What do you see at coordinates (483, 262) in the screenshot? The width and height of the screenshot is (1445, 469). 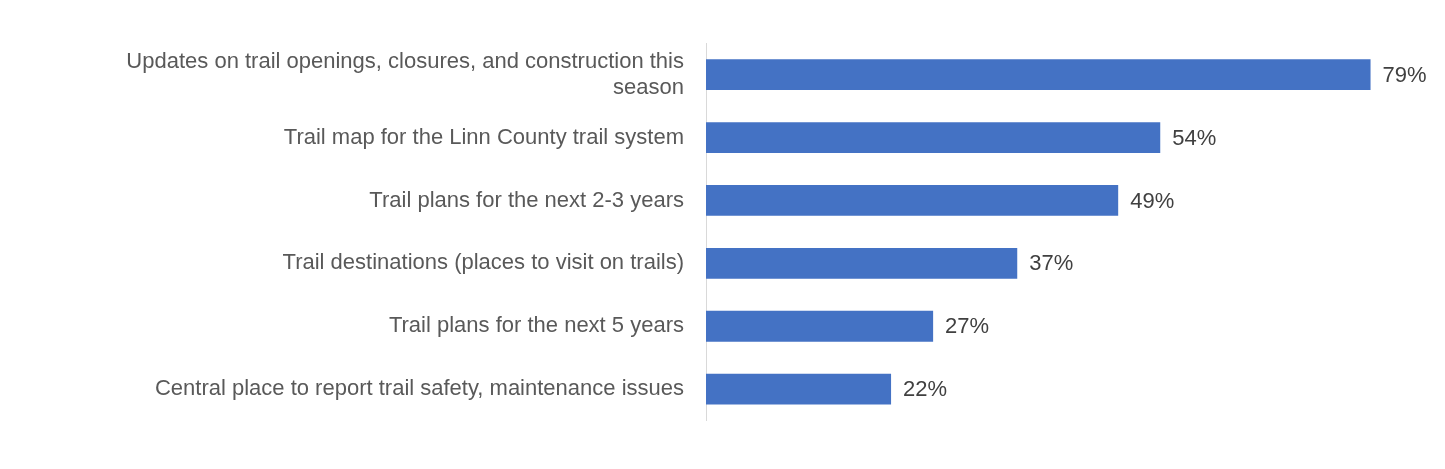 I see `y-tick-label: Trail destinations (places to visit on trails)` at bounding box center [483, 262].